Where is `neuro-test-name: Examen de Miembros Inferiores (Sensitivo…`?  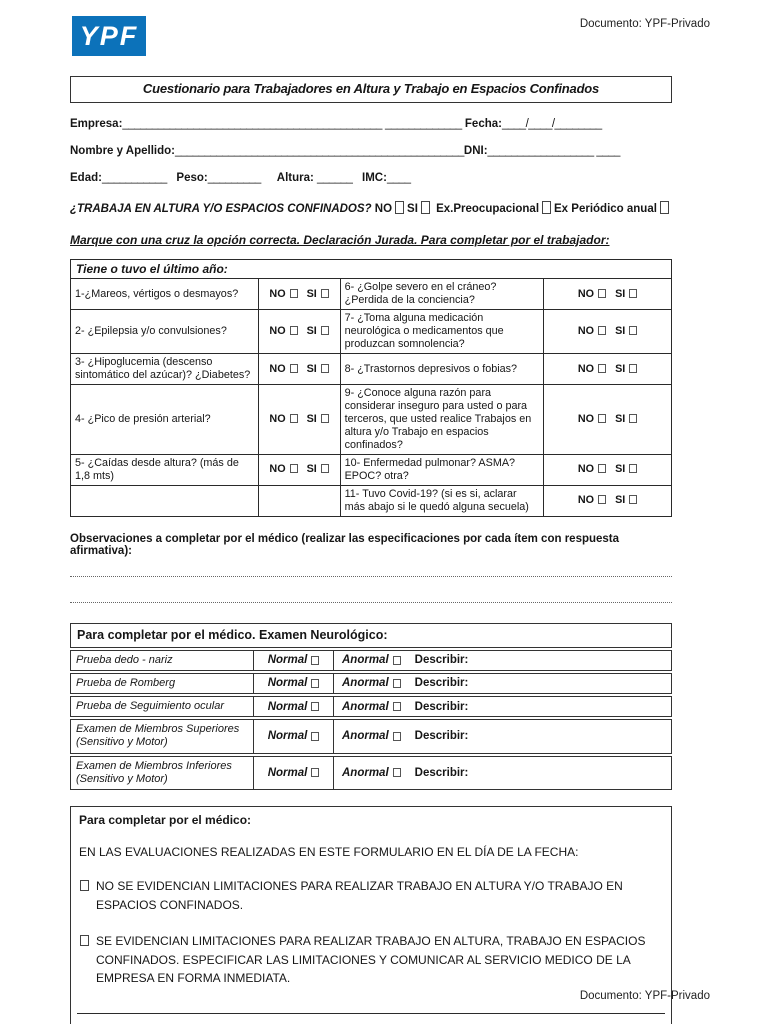
neuro-test-name: Examen de Miembros Inferiores (Sensitivo… is located at coordinates (162, 772).